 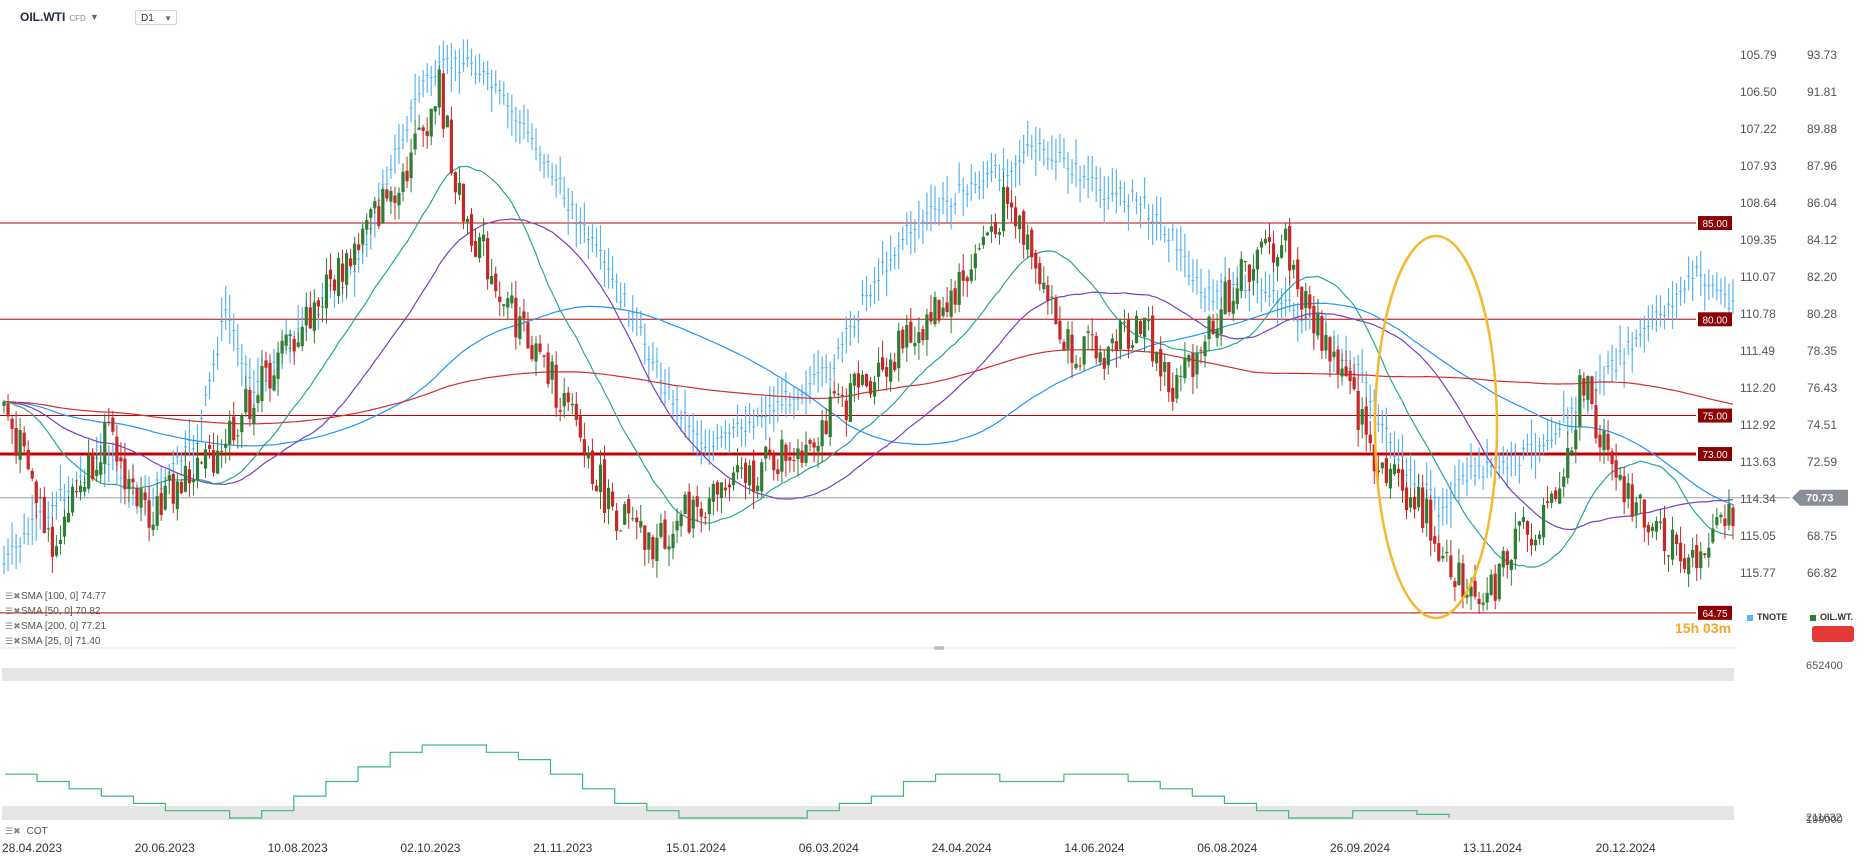 What do you see at coordinates (53, 641) in the screenshot?
I see `indicator-item: ☰✖SMA [25, 0] 71.40` at bounding box center [53, 641].